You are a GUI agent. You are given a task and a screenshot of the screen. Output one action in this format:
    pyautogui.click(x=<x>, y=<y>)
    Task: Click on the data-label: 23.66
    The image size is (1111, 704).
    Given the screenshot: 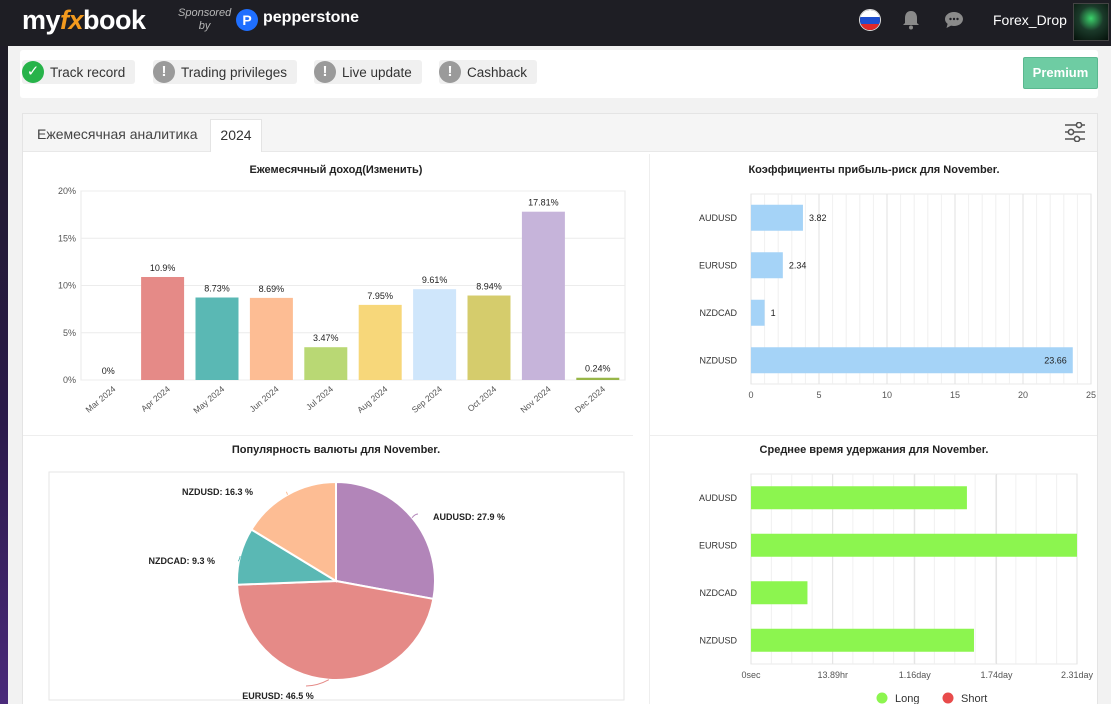 What is the action you would take?
    pyautogui.click(x=1055, y=360)
    